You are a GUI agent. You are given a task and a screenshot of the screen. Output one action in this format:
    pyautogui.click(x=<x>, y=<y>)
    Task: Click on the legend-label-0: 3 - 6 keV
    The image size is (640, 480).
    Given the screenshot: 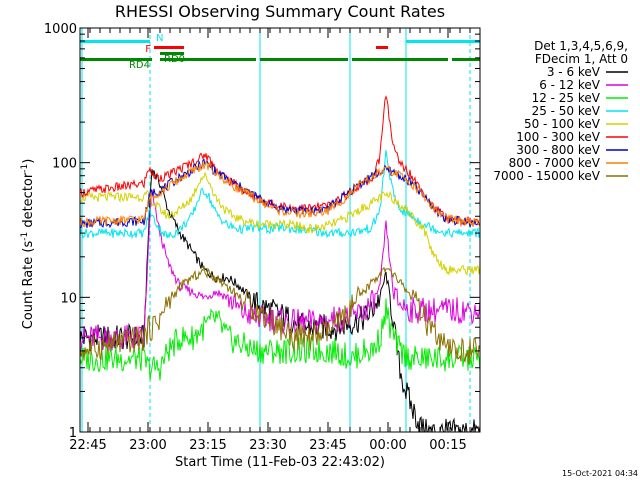 What is the action you would take?
    pyautogui.click(x=574, y=72)
    